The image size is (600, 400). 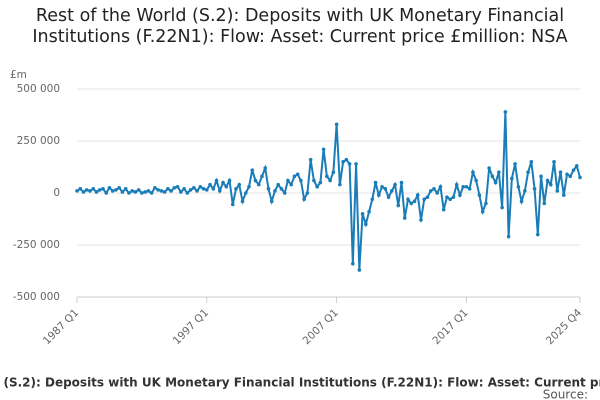 What do you see at coordinates (38, 89) in the screenshot?
I see `y-tick-label: 500 000` at bounding box center [38, 89].